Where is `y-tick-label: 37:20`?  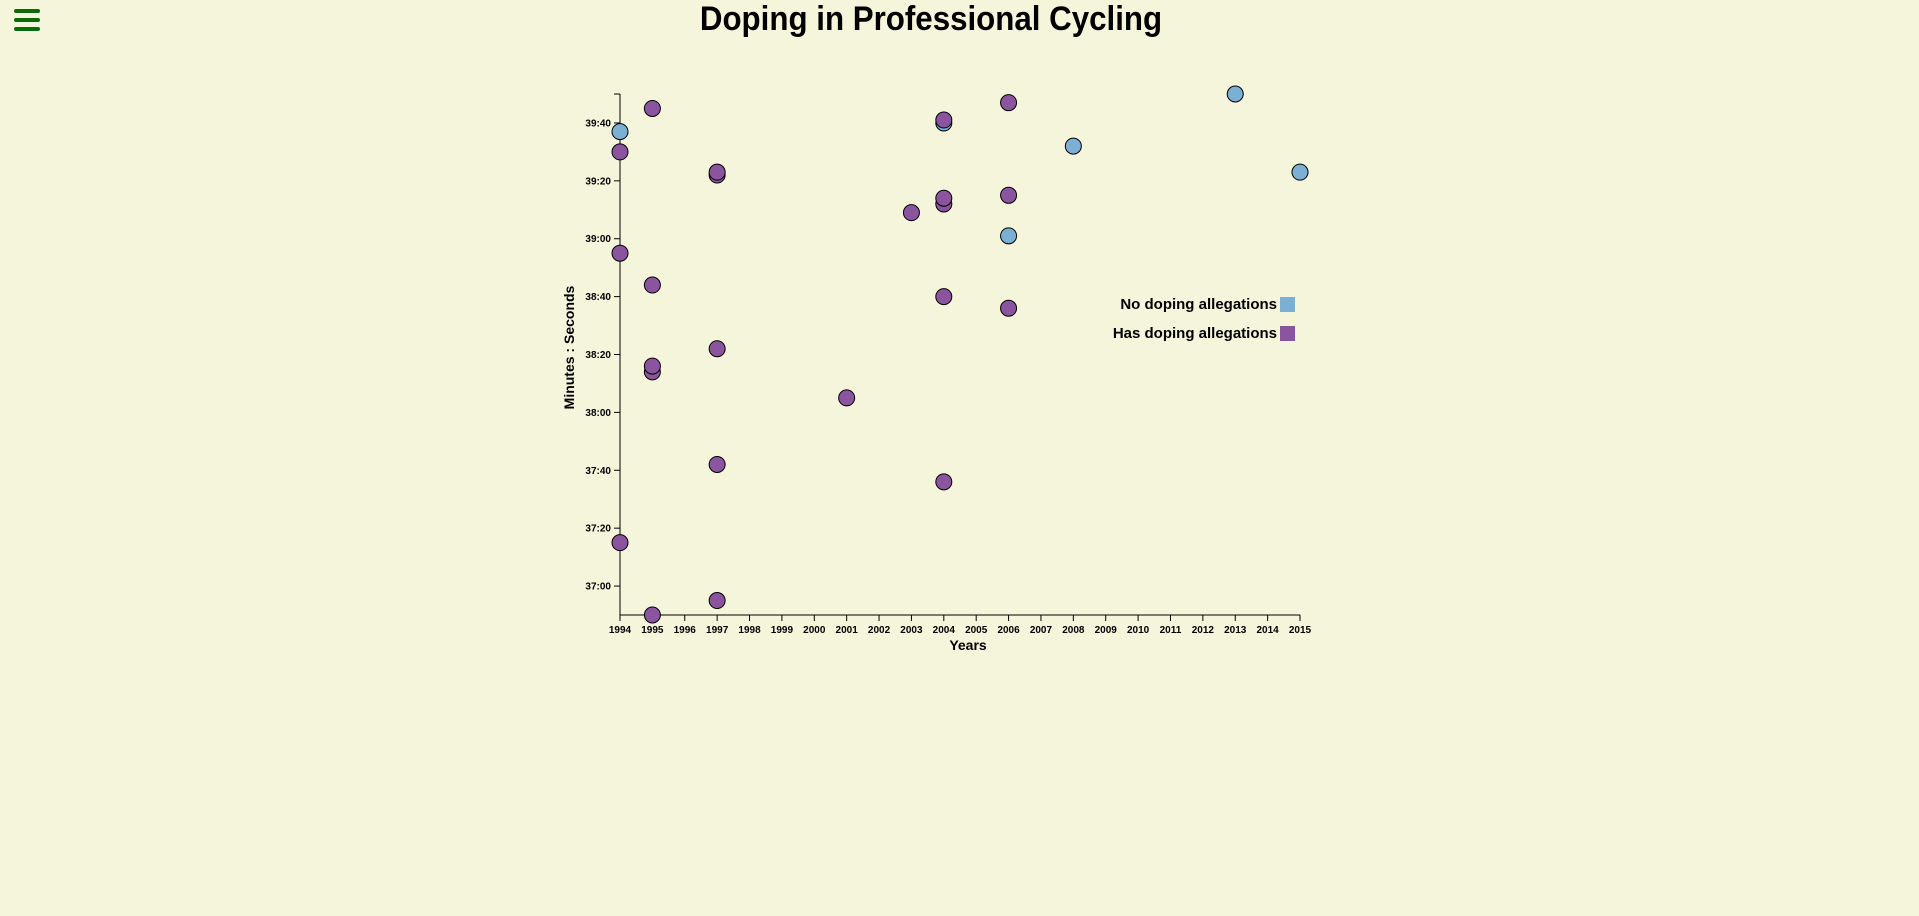
y-tick-label: 37:20 is located at coordinates (598, 529).